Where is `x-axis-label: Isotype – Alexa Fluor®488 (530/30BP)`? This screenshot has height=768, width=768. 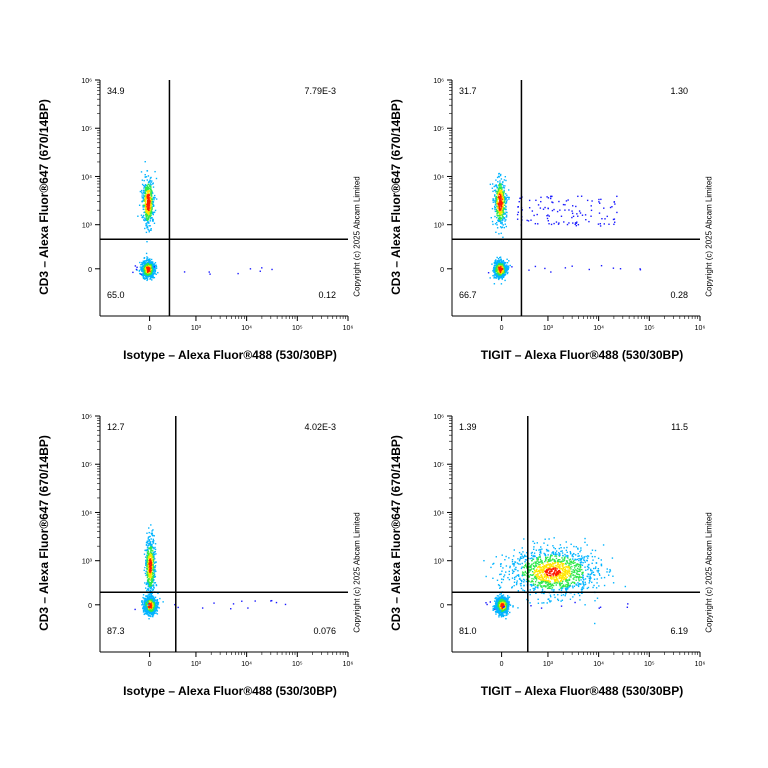
x-axis-label: Isotype – Alexa Fluor®488 (530/30BP) is located at coordinates (230, 355).